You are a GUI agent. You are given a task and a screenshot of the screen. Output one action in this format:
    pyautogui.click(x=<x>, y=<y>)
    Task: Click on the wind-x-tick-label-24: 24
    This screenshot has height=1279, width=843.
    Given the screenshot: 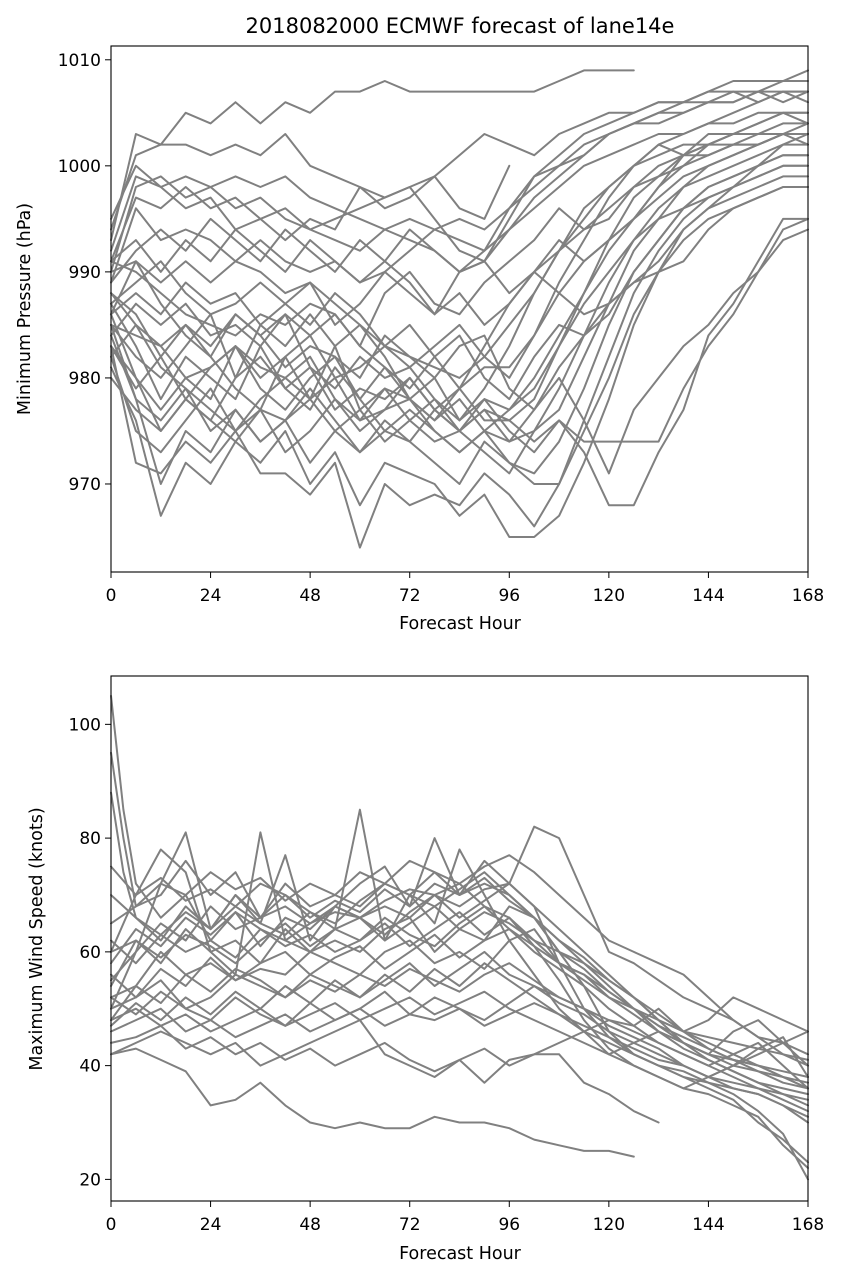 What is the action you would take?
    pyautogui.click(x=211, y=1225)
    